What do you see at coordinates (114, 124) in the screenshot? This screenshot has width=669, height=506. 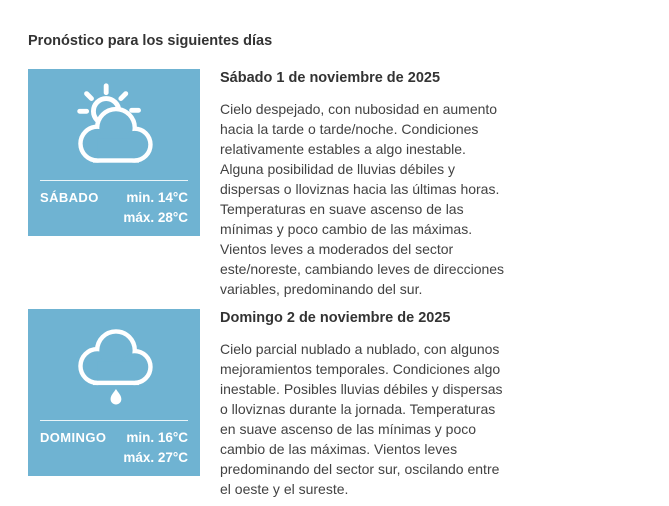 I see `partly-cloudy-icon` at bounding box center [114, 124].